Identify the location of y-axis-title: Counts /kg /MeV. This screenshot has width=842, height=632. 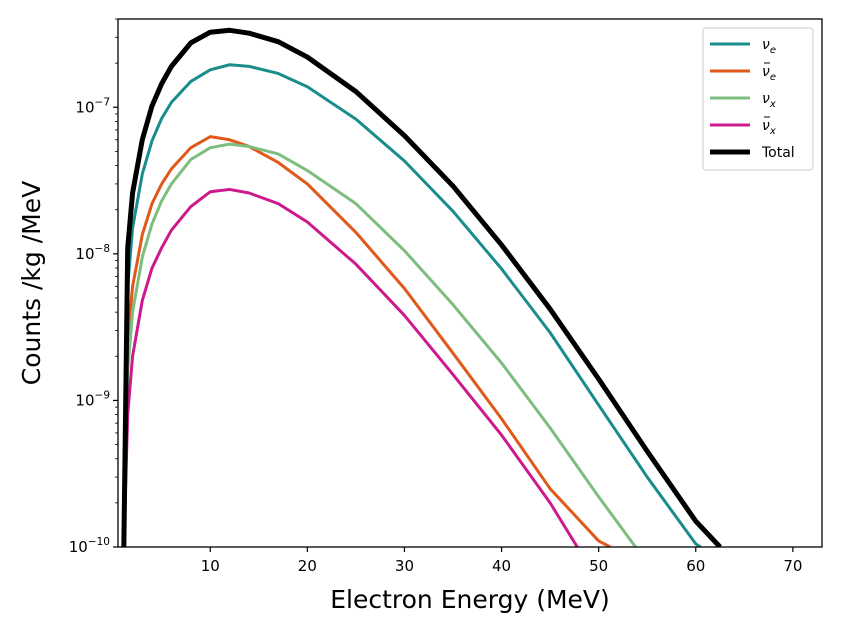
(31, 283).